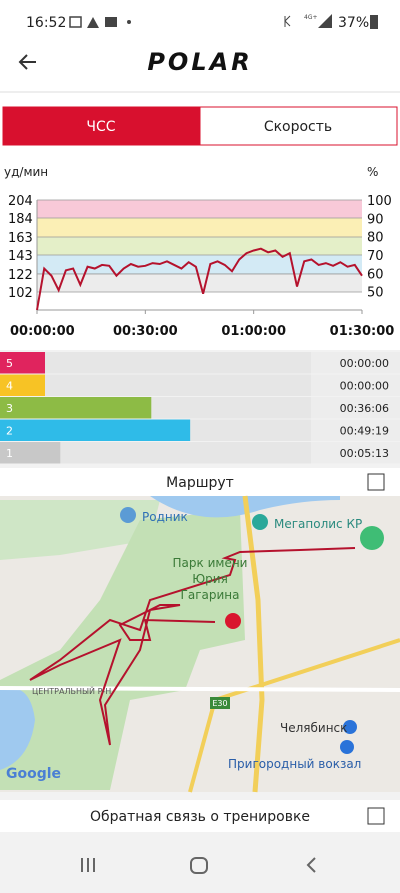 Image resolution: width=400 pixels, height=893 pixels. What do you see at coordinates (33, 774) in the screenshot?
I see `map-logo: Google` at bounding box center [33, 774].